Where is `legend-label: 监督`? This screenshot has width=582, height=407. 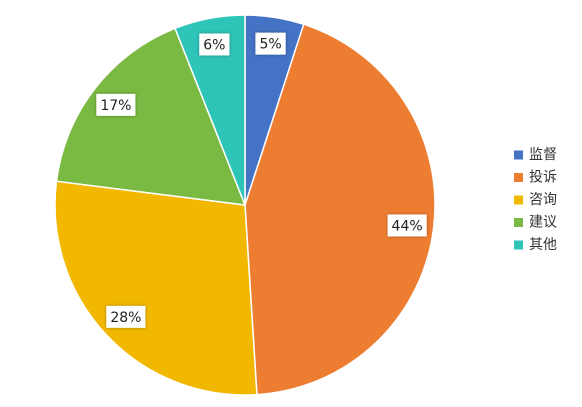
legend-label: 监督 is located at coordinates (543, 155).